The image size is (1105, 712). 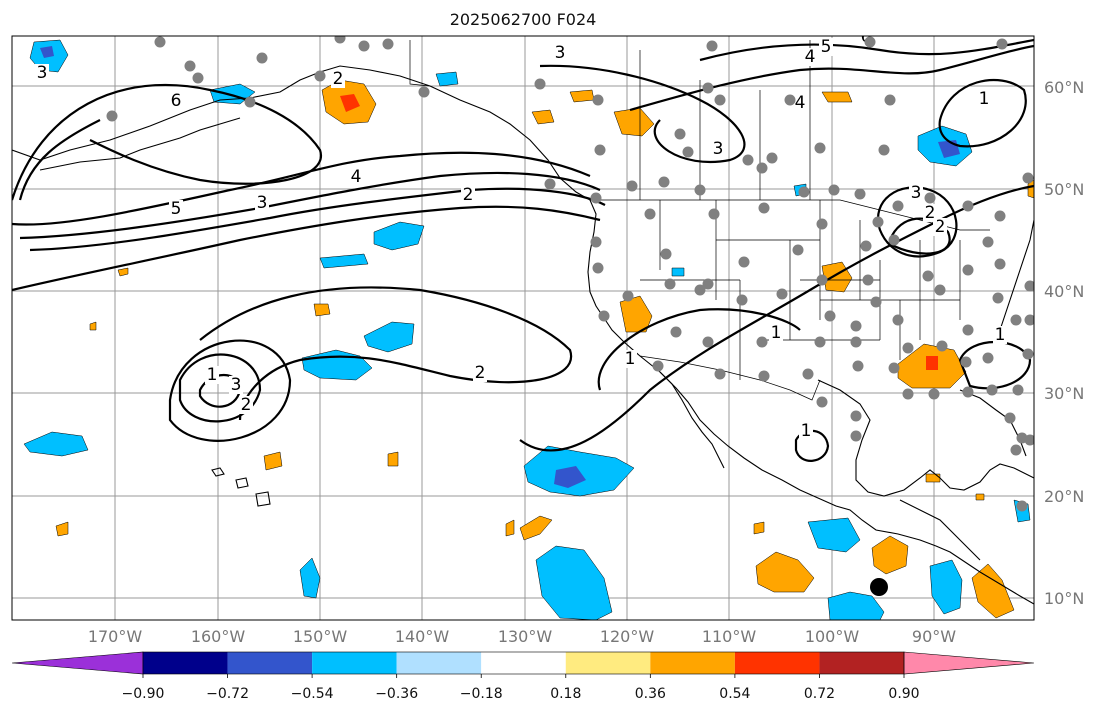 What do you see at coordinates (220, 388) in the screenshot?
I see `contour-1-low` at bounding box center [220, 388].